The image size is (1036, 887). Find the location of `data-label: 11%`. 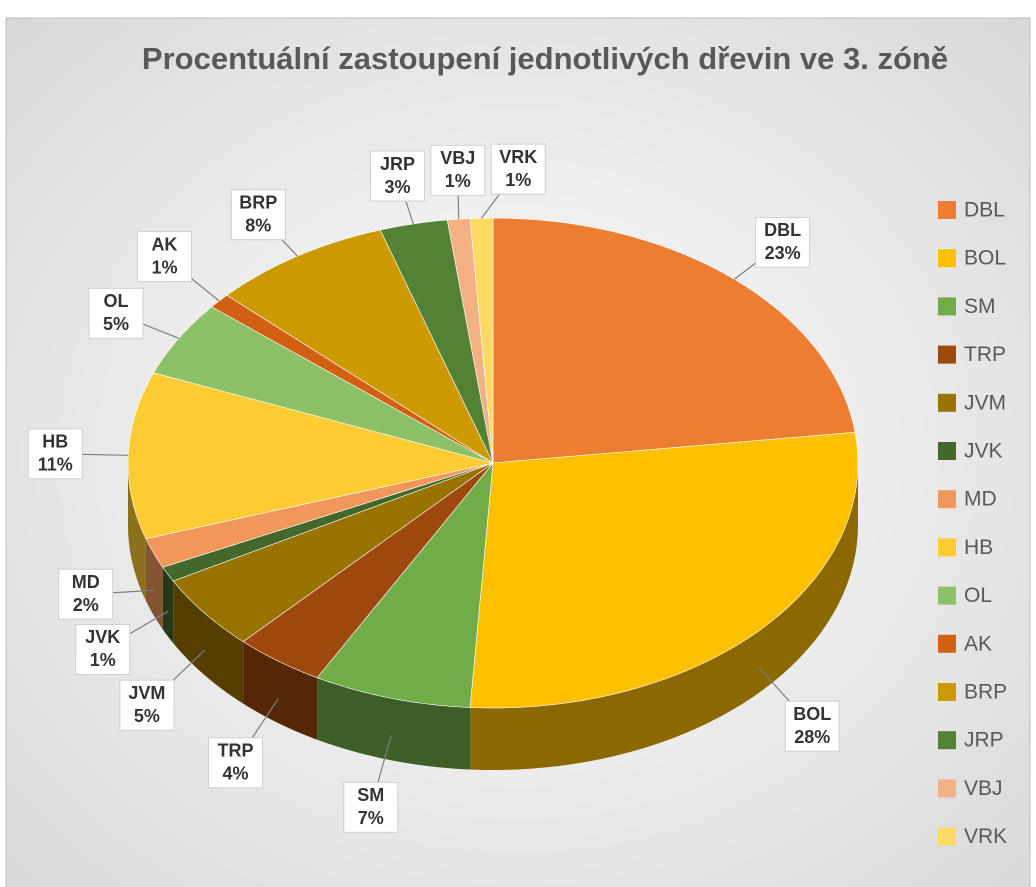

data-label: 11% is located at coordinates (55, 465).